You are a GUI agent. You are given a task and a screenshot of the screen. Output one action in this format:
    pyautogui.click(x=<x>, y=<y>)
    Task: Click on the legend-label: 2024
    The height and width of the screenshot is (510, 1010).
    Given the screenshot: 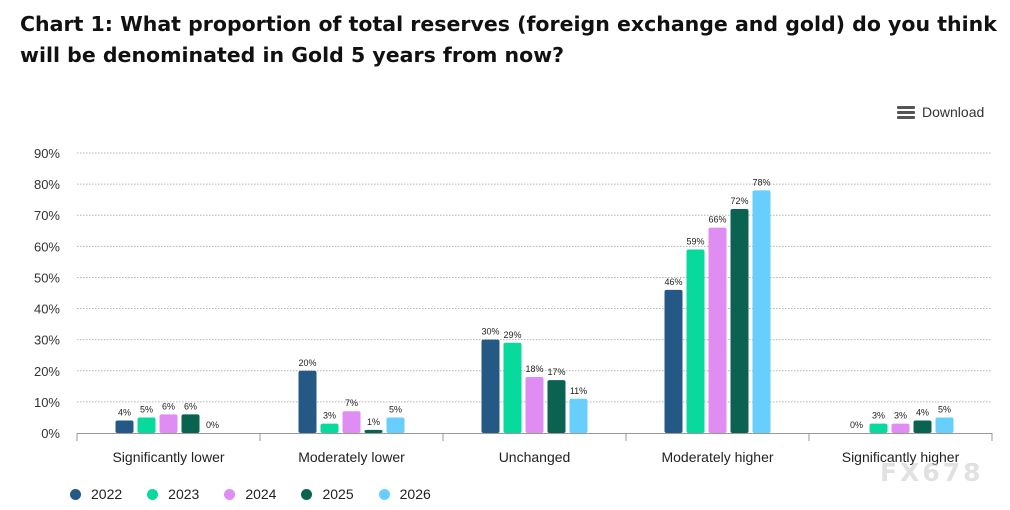 What is the action you would take?
    pyautogui.click(x=261, y=494)
    